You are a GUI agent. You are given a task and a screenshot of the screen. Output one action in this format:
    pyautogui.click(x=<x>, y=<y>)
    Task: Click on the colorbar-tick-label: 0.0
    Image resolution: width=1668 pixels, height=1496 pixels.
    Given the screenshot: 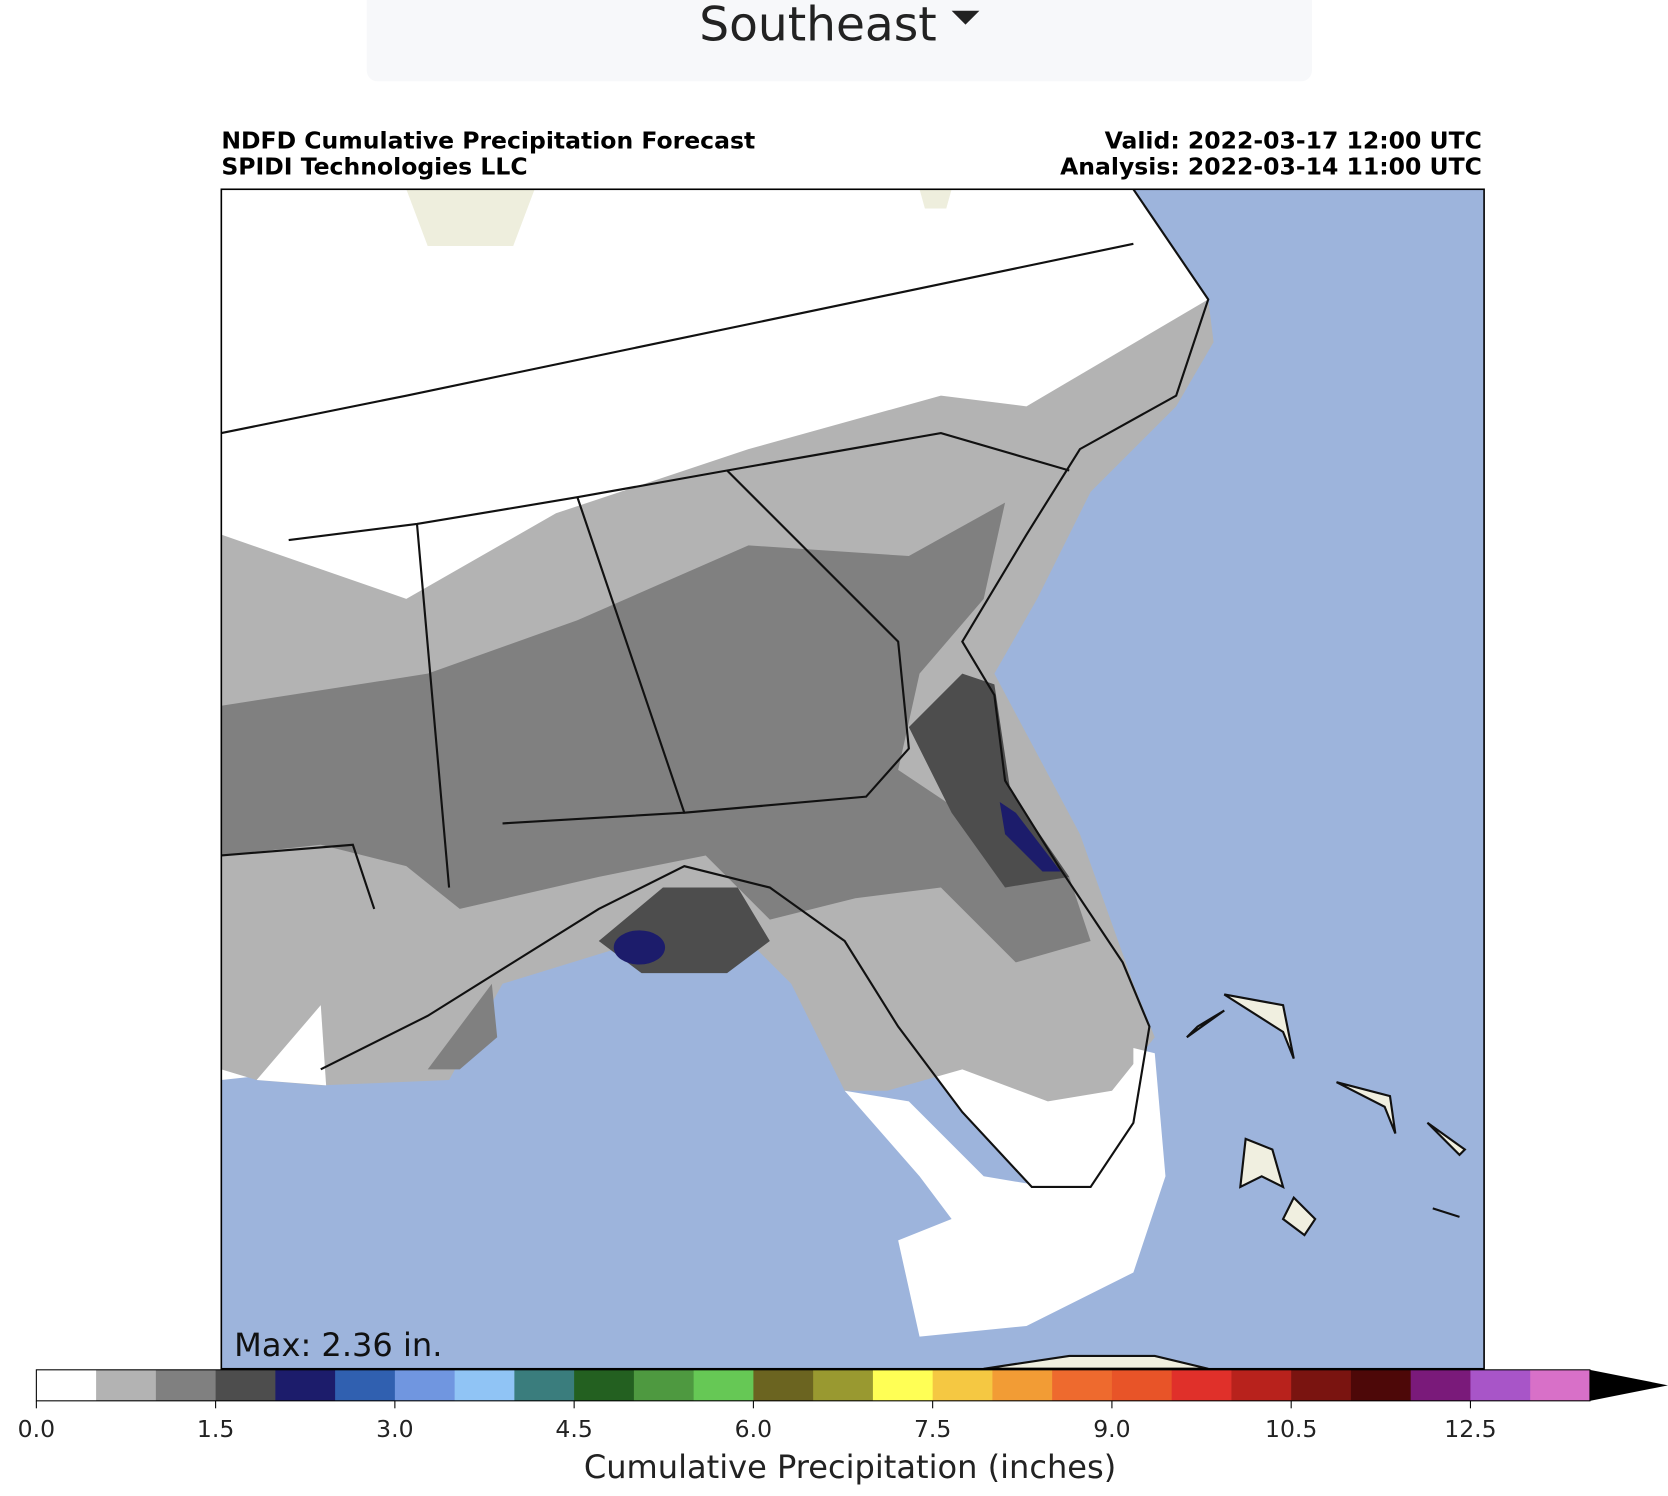 What is the action you would take?
    pyautogui.click(x=36, y=1429)
    